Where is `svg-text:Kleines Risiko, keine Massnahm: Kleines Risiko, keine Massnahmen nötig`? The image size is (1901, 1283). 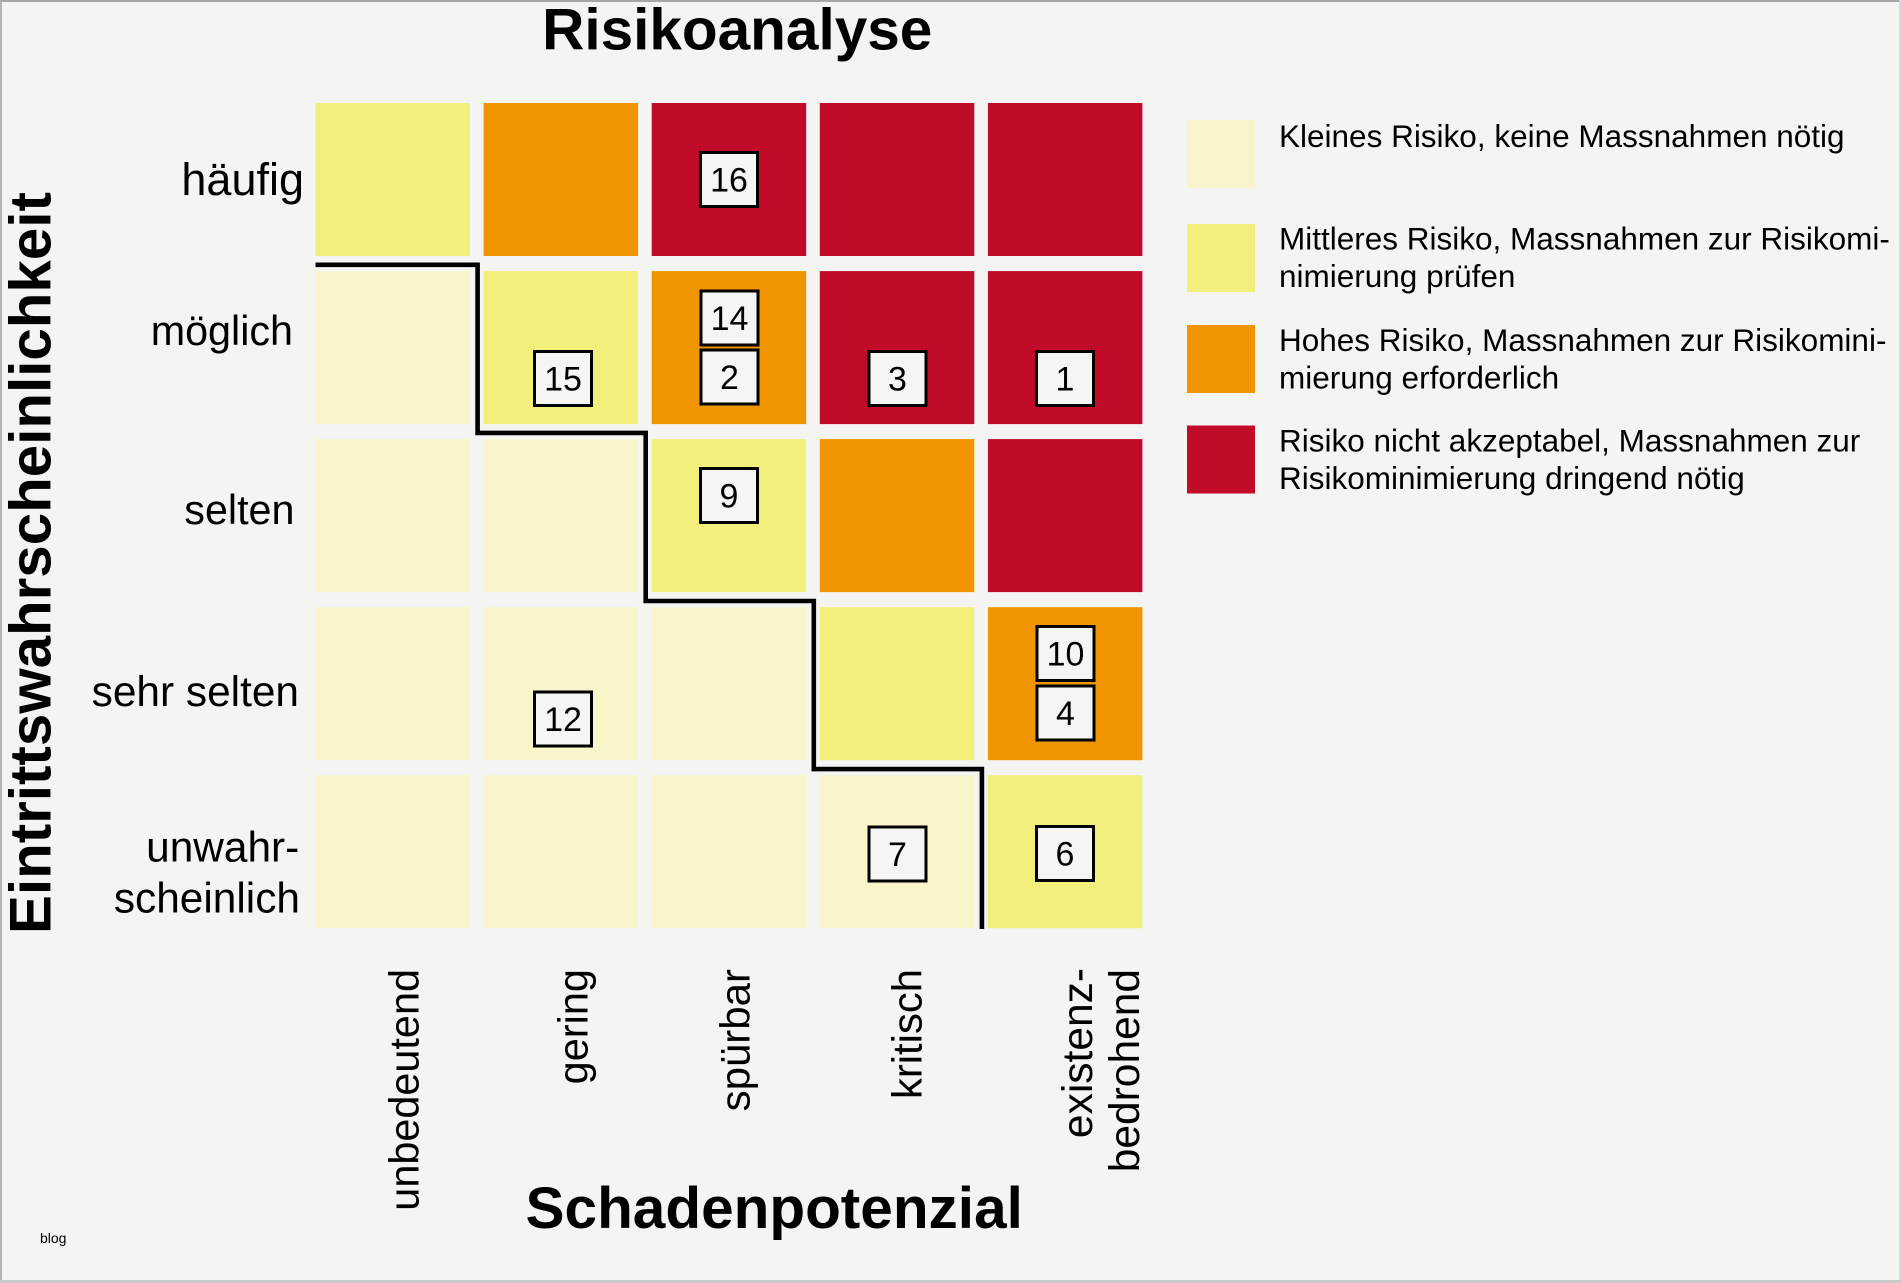
svg-text:Kleines Risiko, keine Massnahm: Kleines Risiko, keine Massnahmen nötig is located at coordinates (1562, 136).